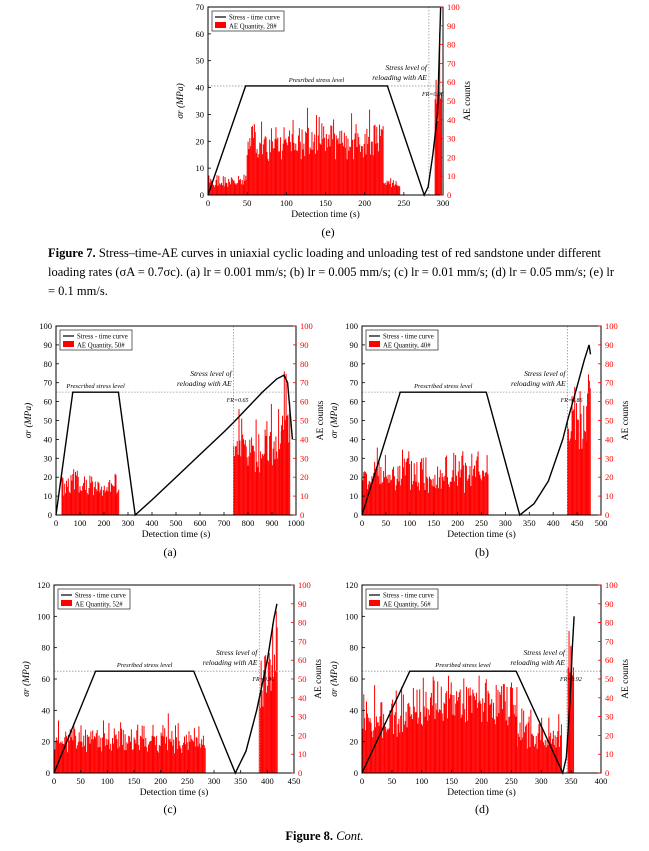 Image resolution: width=649 pixels, height=851 pixels. What do you see at coordinates (169, 809) in the screenshot?
I see `panel-label: (c)` at bounding box center [169, 809].